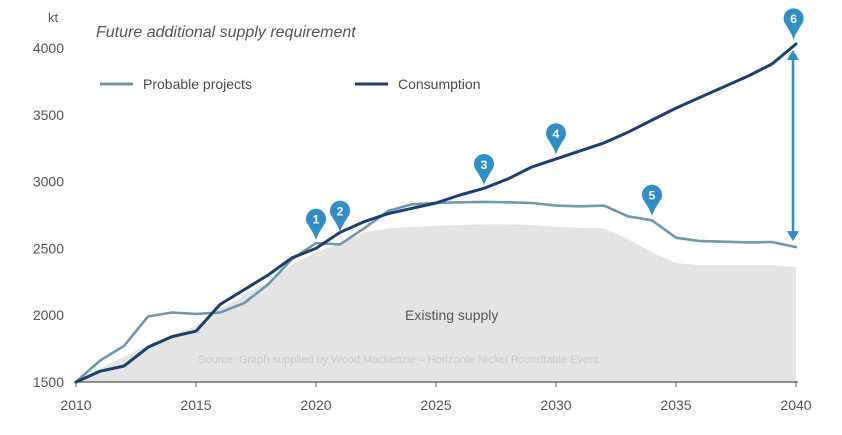 The image size is (842, 435). What do you see at coordinates (48, 48) in the screenshot?
I see `y-tick-label-4000: 4000` at bounding box center [48, 48].